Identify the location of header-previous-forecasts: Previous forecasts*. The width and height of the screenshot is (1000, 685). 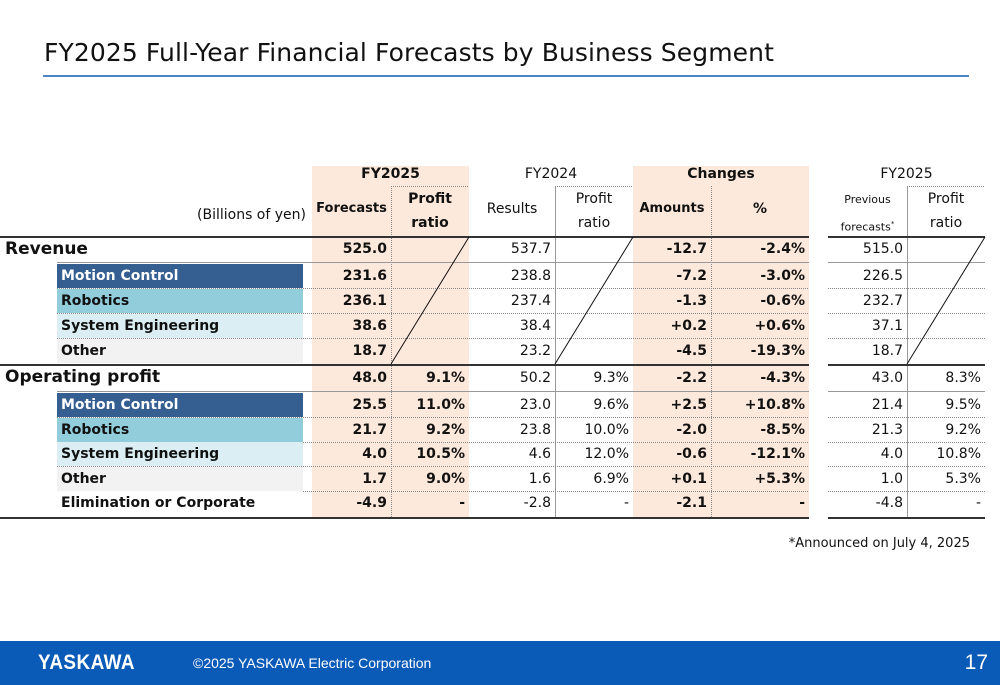
(867, 213).